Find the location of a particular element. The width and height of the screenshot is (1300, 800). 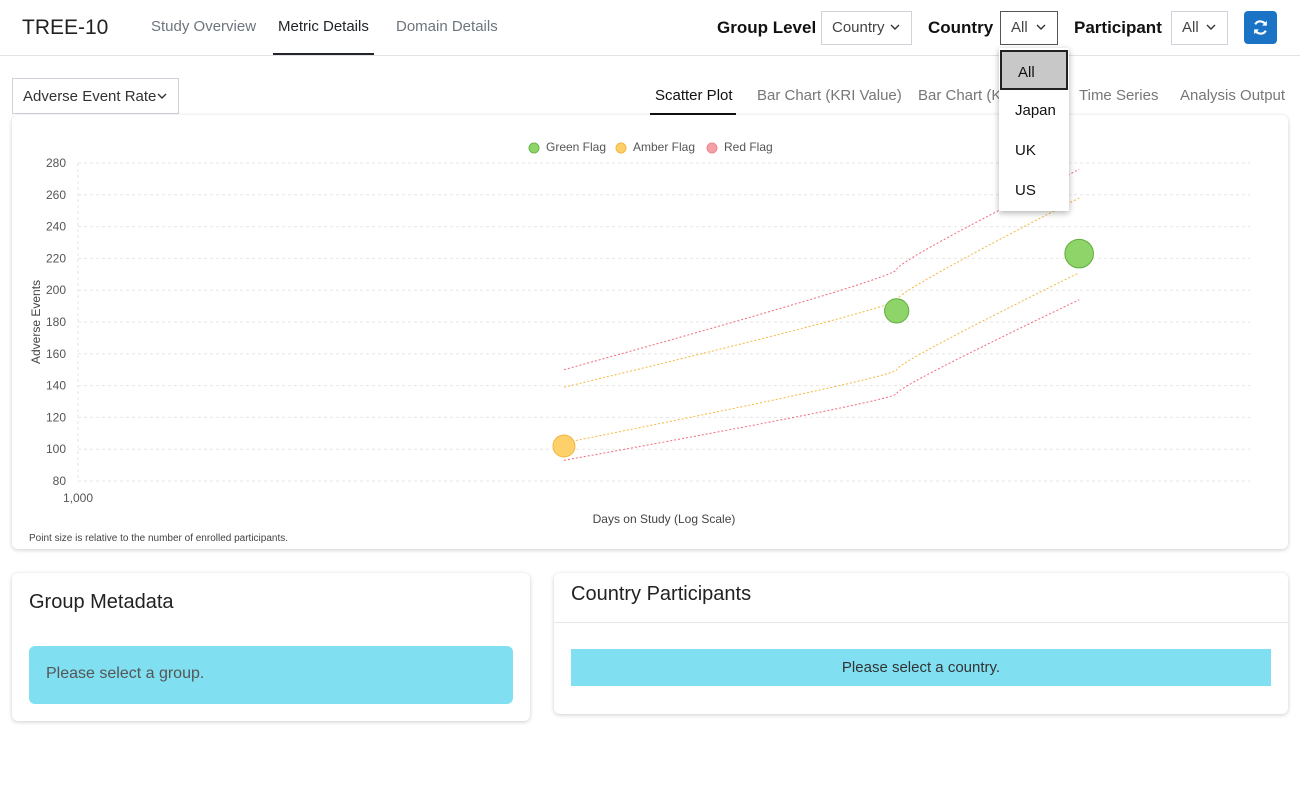

tab-bar-chart-kri-score: Bar Chart (KRI is located at coordinates (967, 95).